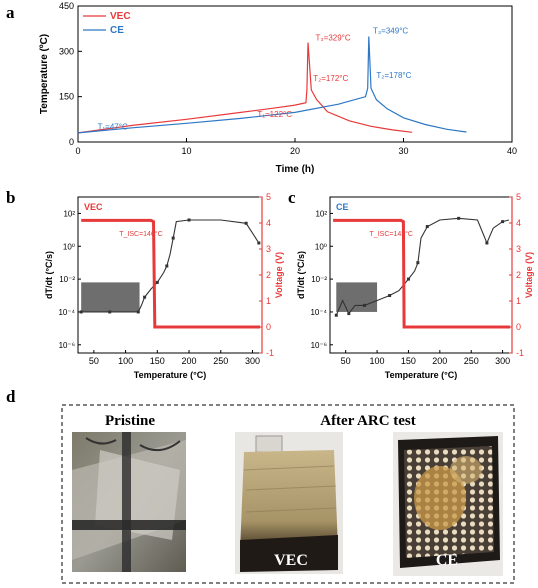 This screenshot has width=538, height=588. What do you see at coordinates (113, 127) in the screenshot?
I see `a-annotation: T₁=47°C` at bounding box center [113, 127].